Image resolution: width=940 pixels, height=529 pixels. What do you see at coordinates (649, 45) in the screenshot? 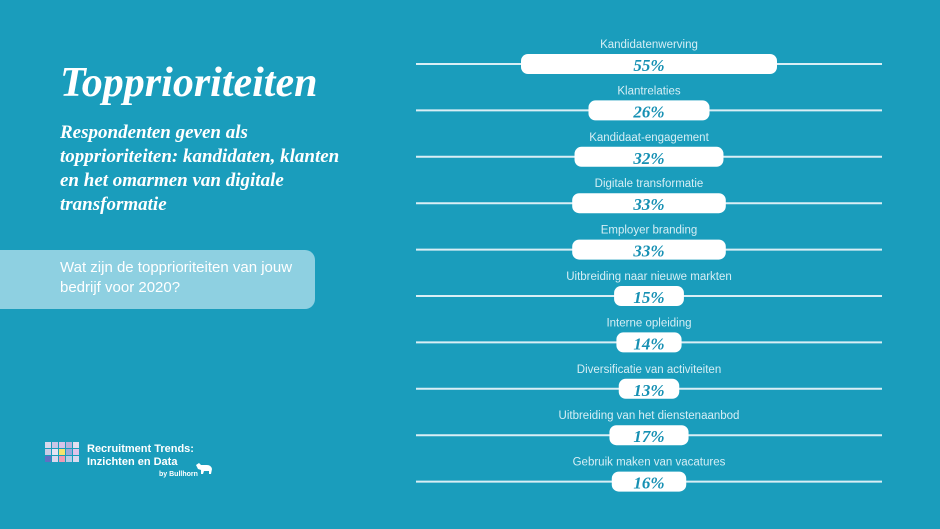
I see `category-label: Kandidatenwerving` at bounding box center [649, 45].